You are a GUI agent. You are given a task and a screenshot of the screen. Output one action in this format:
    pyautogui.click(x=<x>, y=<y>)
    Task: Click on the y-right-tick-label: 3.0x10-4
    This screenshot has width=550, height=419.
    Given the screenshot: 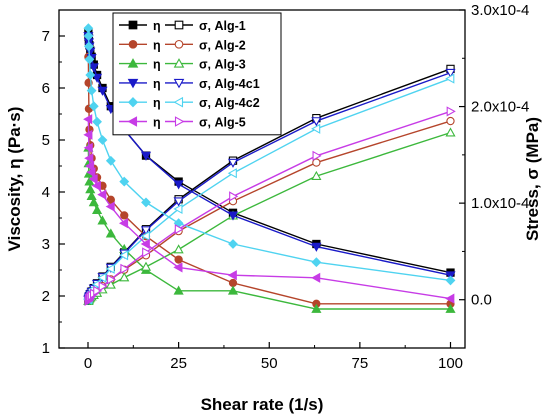 What is the action you would take?
    pyautogui.click(x=500, y=10)
    